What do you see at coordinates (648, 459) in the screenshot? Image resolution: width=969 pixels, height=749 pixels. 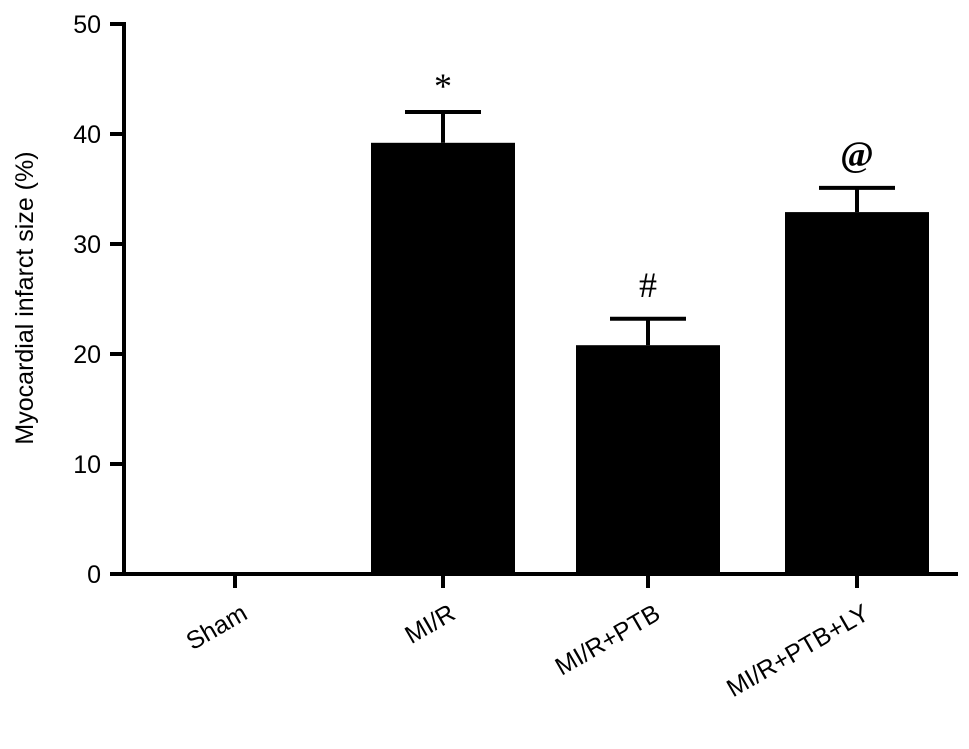 I see `bar-mi-r-ptb` at bounding box center [648, 459].